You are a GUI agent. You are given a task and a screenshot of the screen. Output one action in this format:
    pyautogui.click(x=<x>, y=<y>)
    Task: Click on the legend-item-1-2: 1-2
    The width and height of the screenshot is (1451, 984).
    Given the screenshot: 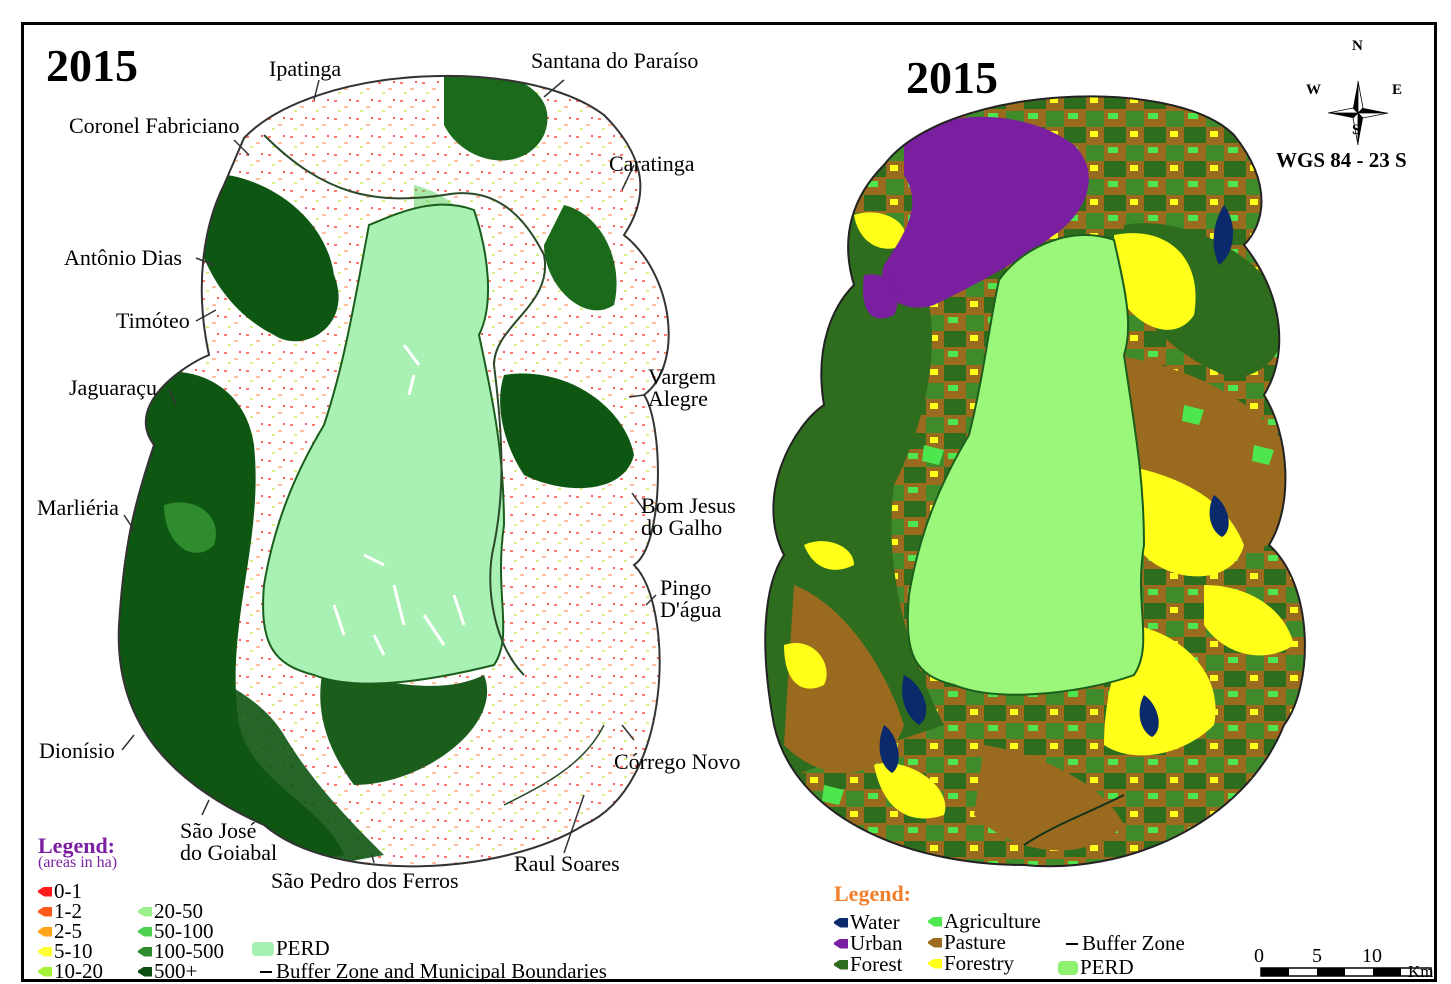 What is the action you would take?
    pyautogui.click(x=60, y=911)
    